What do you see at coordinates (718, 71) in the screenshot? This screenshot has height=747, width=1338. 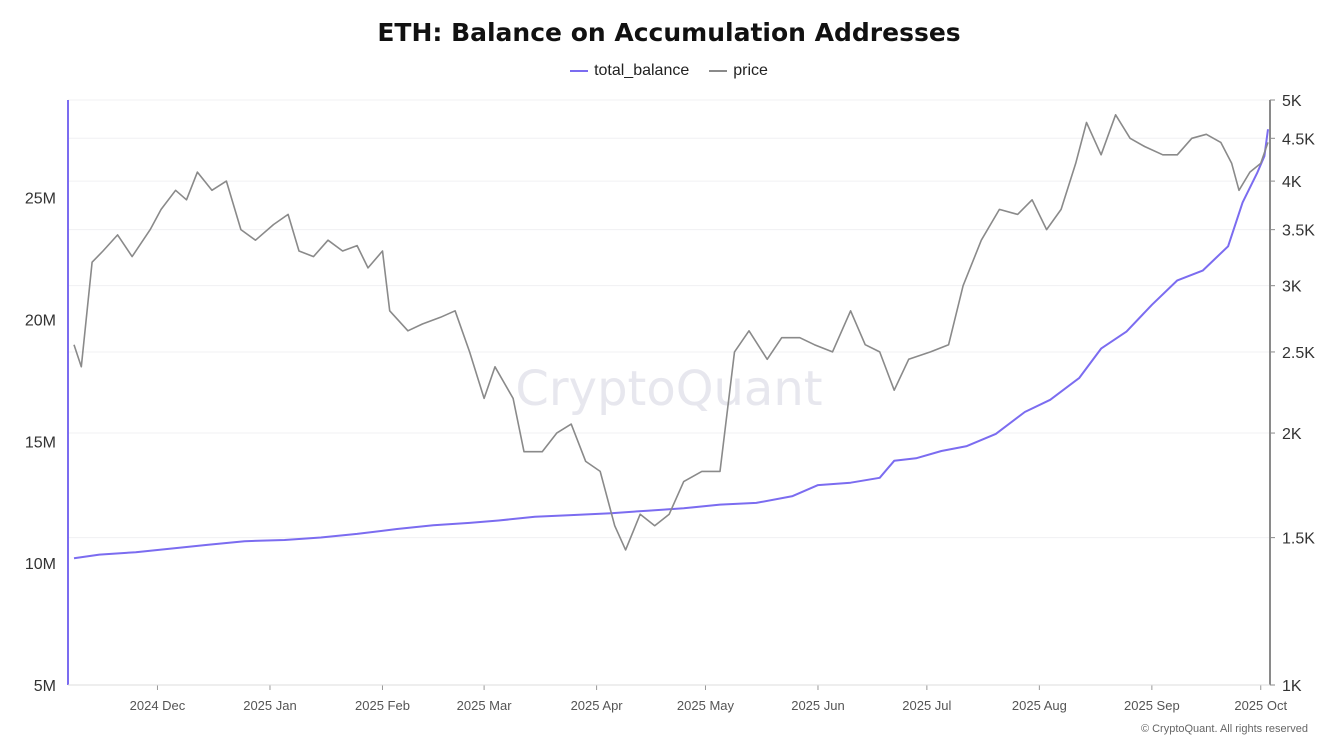 I see `legend-swatch-price` at bounding box center [718, 71].